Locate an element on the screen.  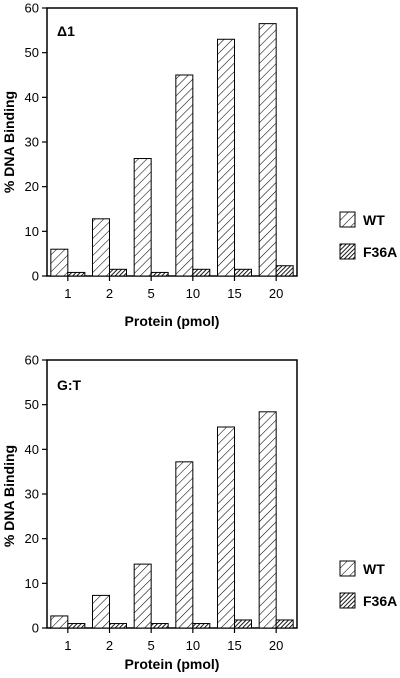
panel-annotation: G:T is located at coordinates (69, 385).